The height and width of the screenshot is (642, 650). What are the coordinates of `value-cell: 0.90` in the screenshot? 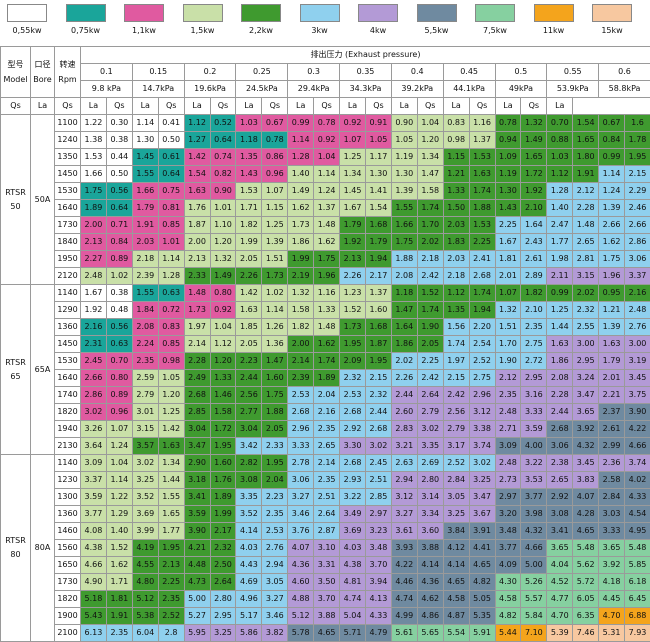 It's located at (223, 191).